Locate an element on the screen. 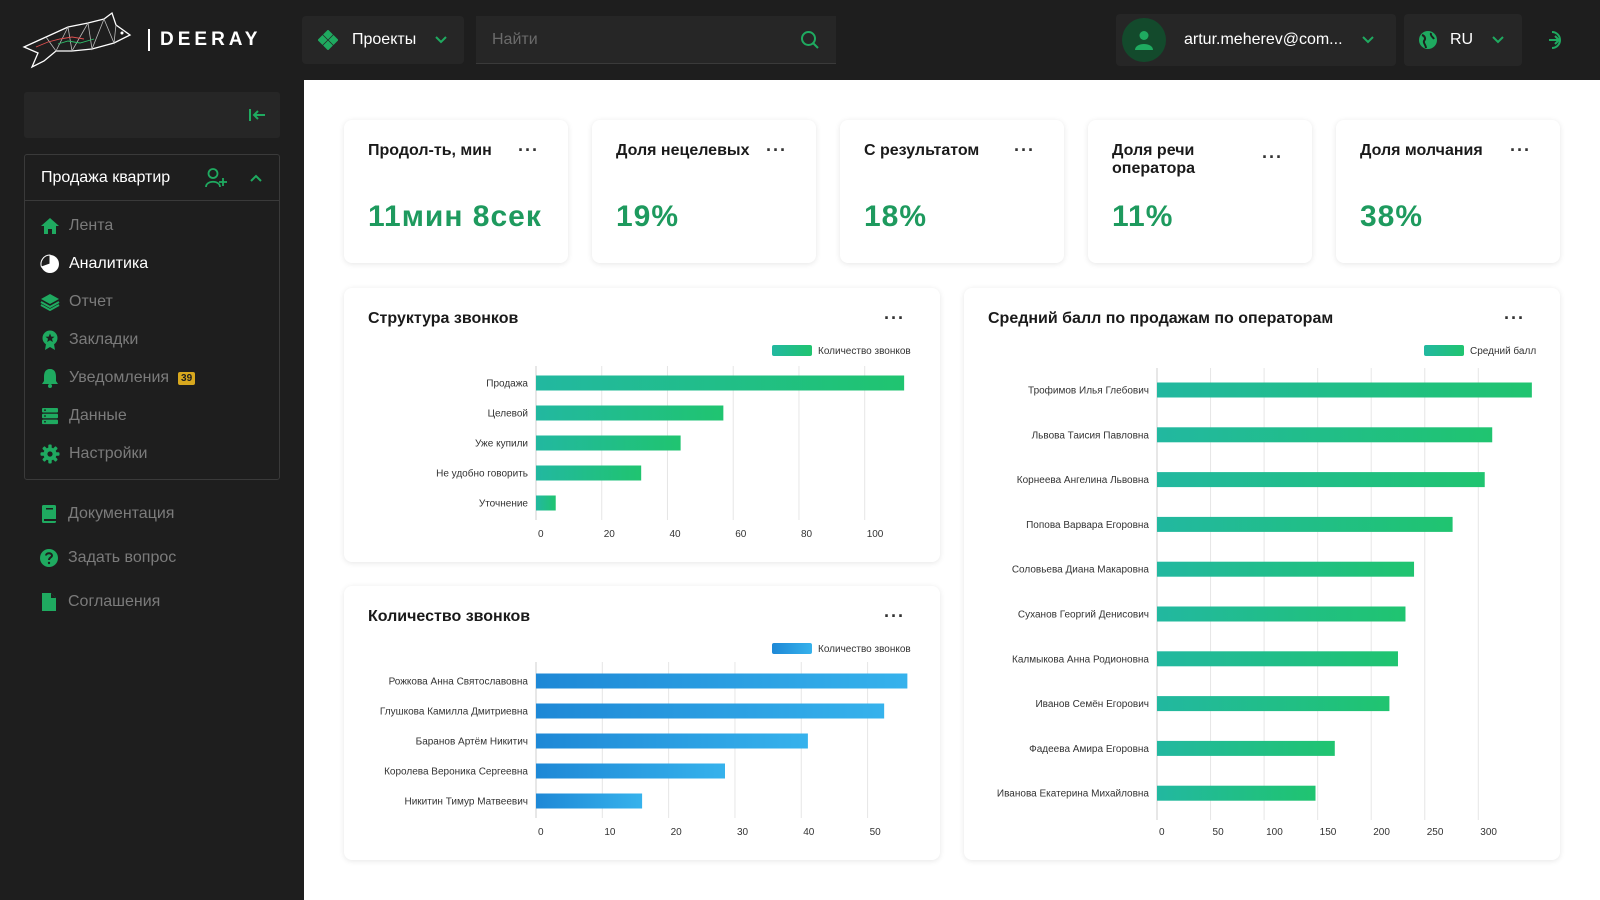 This screenshot has width=1600, height=900. nav-item-ask-question: Задать вопрос is located at coordinates (152, 558).